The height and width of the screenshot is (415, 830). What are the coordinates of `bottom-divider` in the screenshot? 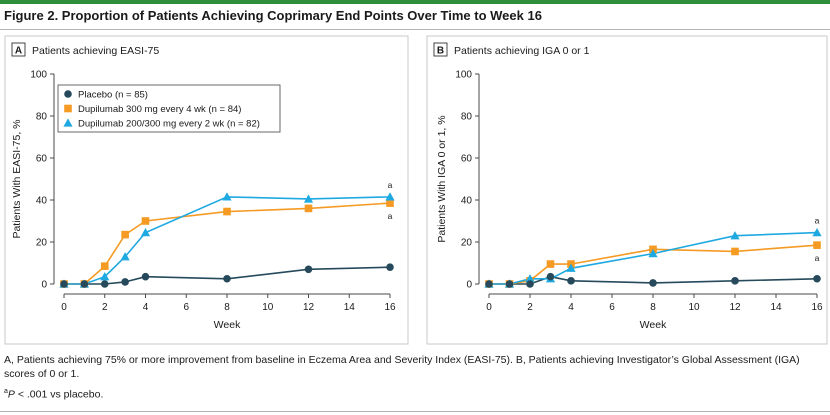 It's located at (415, 411).